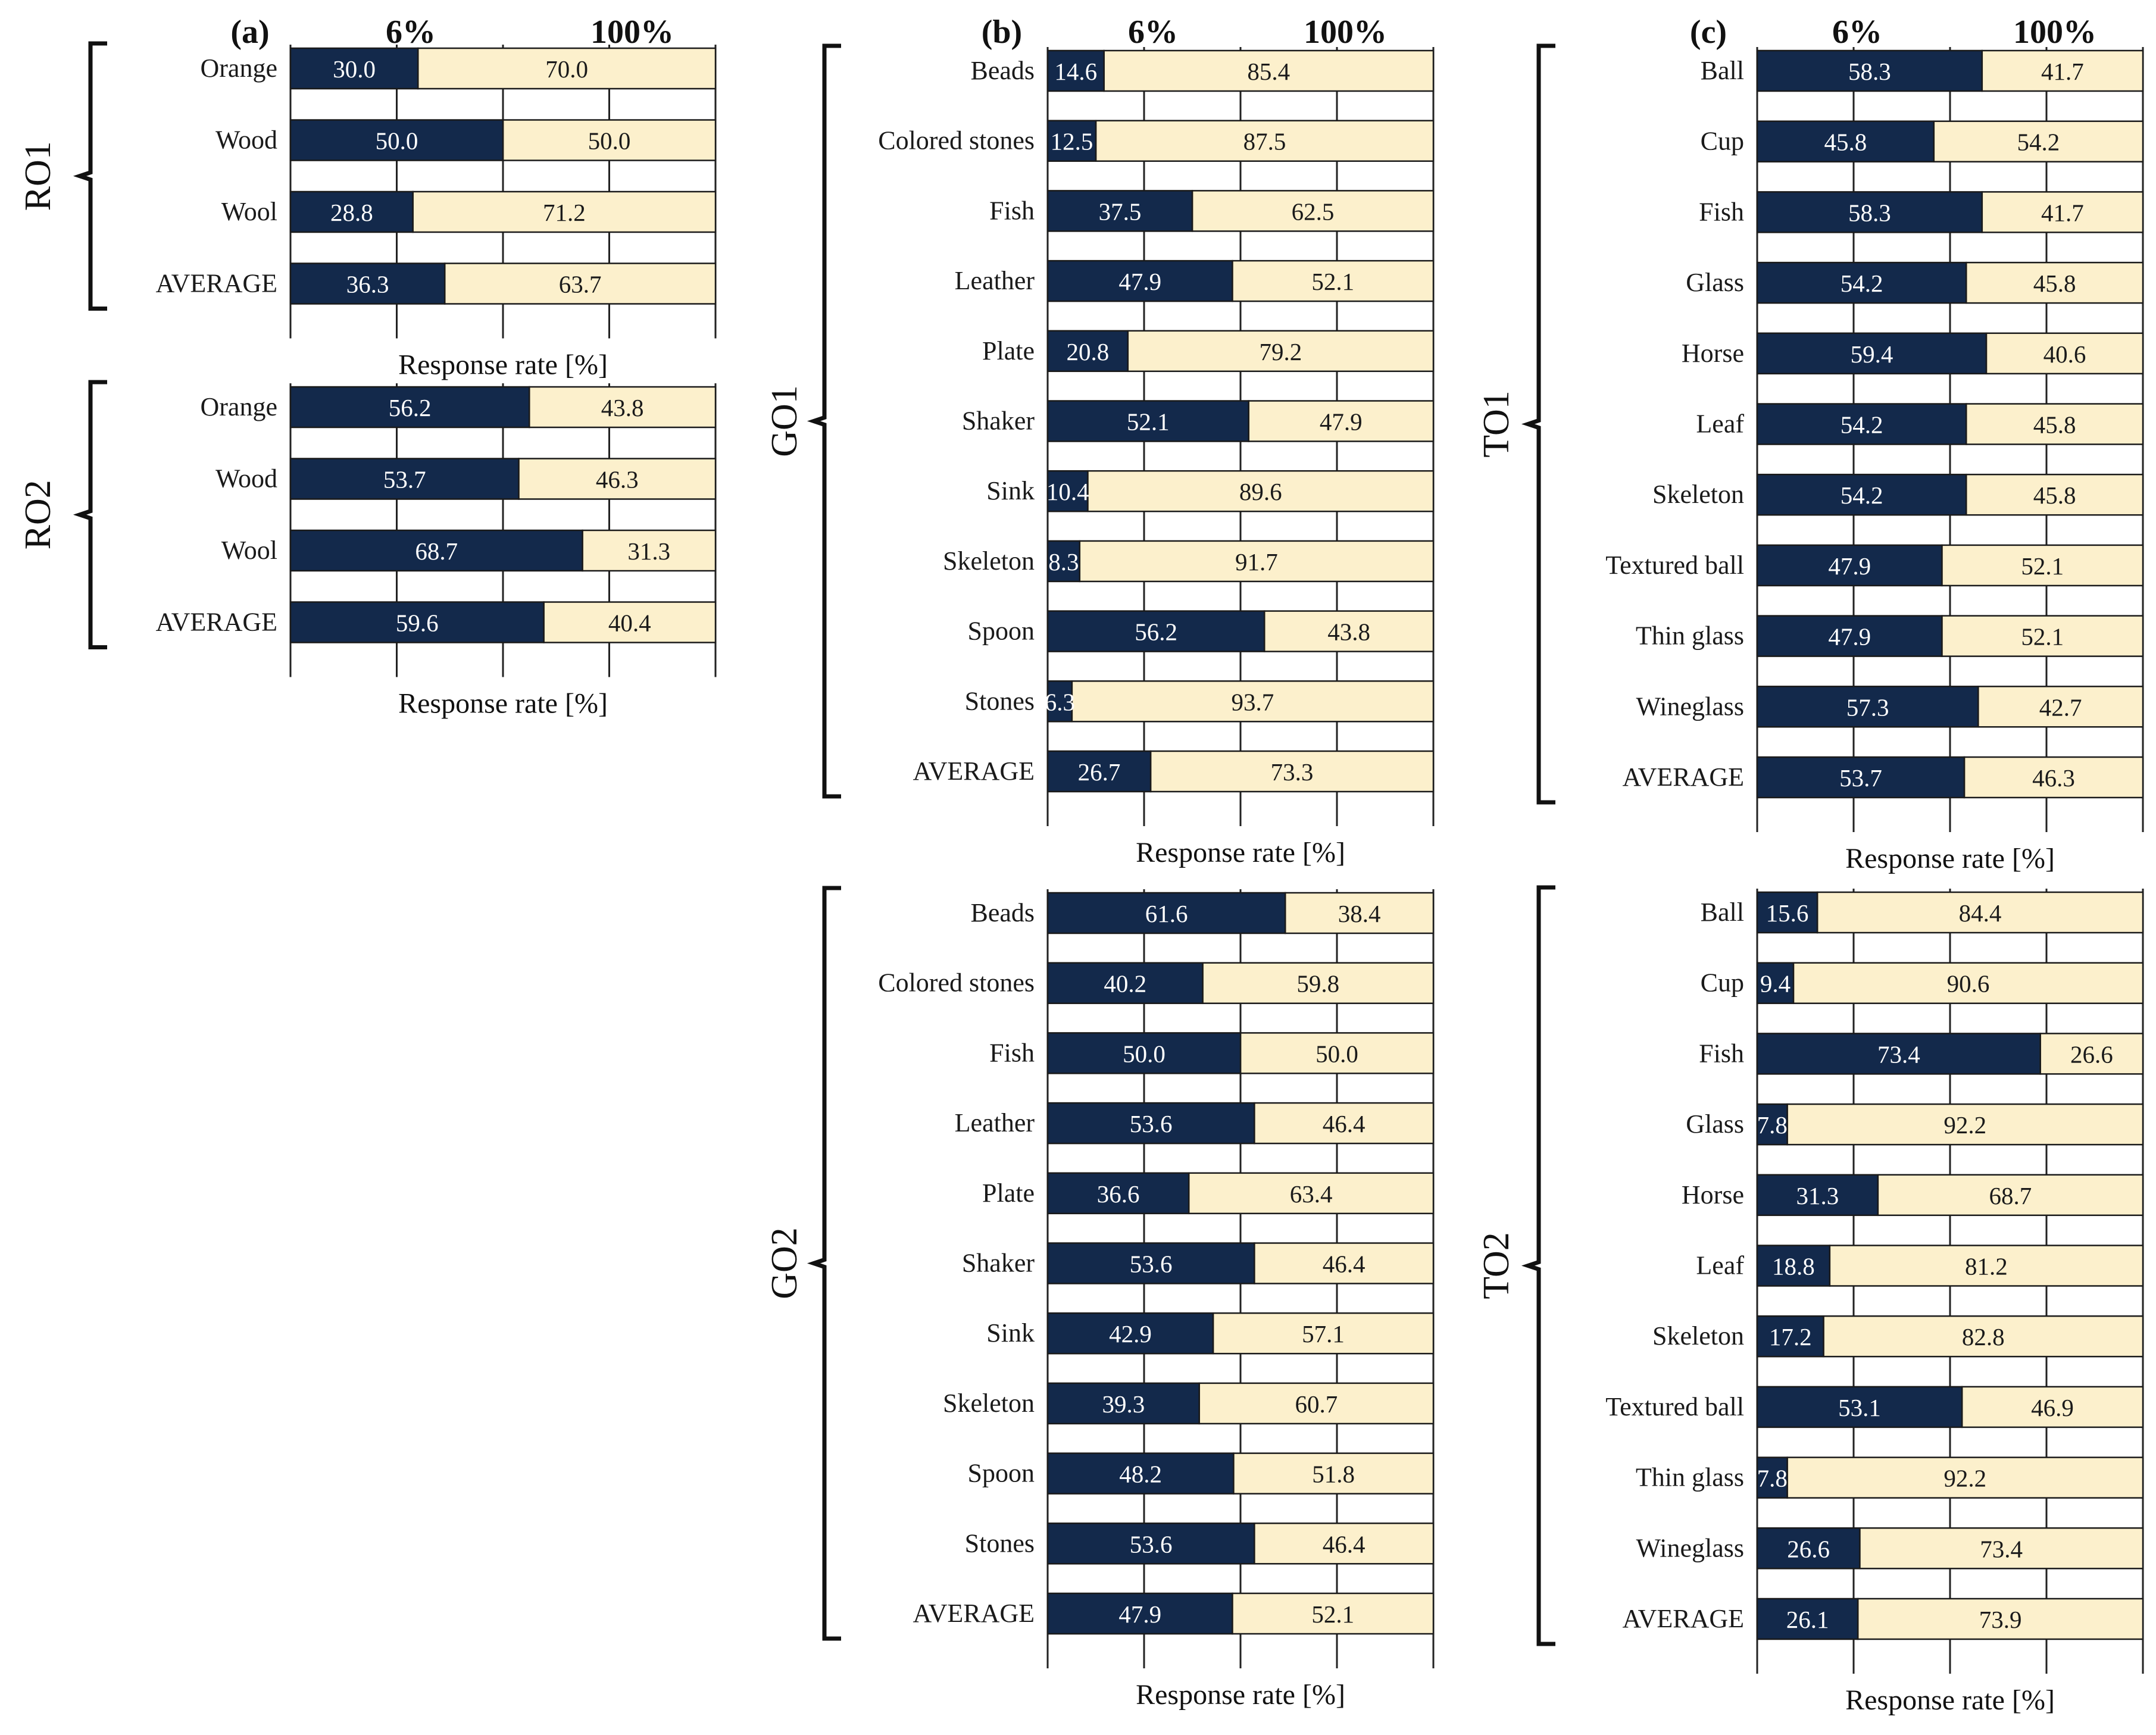 Image resolution: width=2156 pixels, height=1735 pixels. Describe the element at coordinates (1002, 32) in the screenshot. I see `panel-label-b: (b)` at that location.